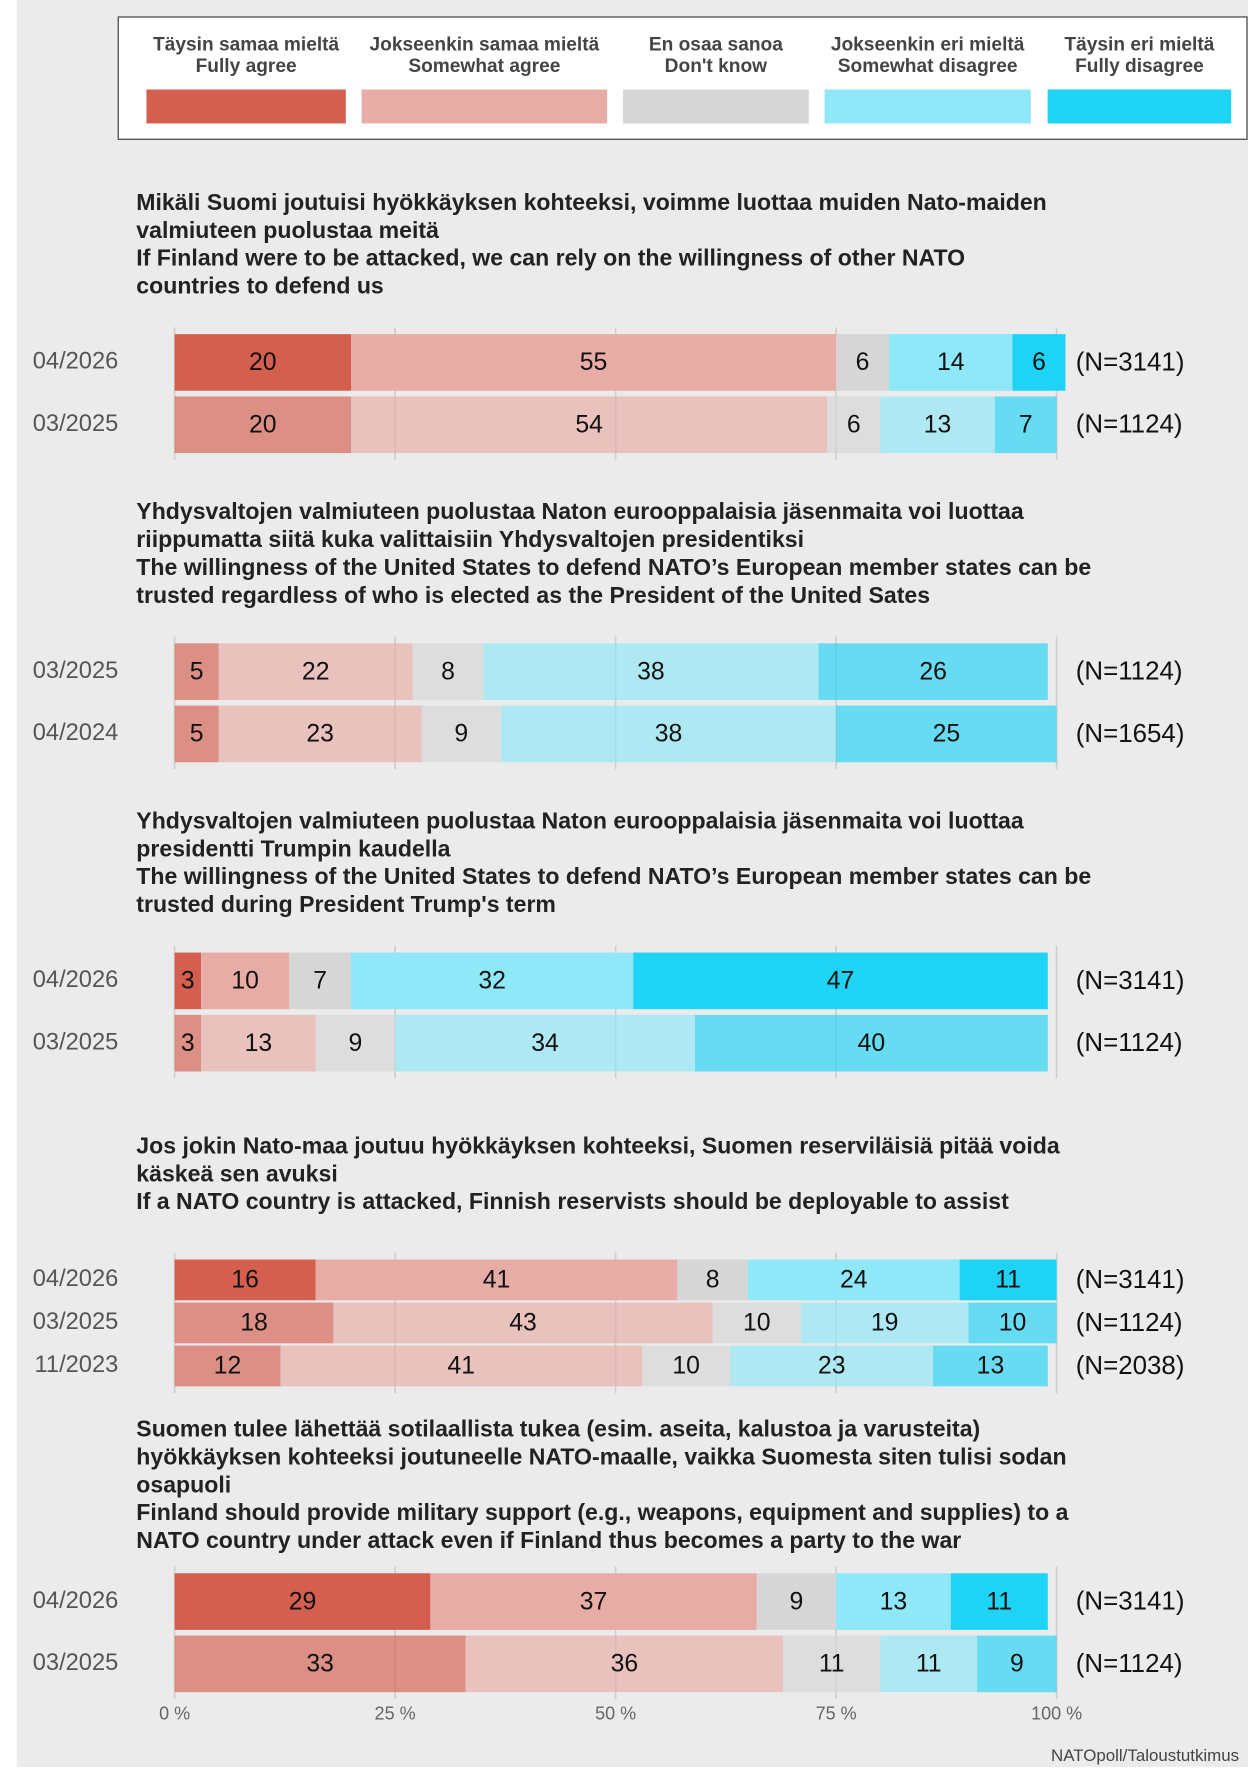 Image resolution: width=1256 pixels, height=1776 pixels. What do you see at coordinates (497, 1280) in the screenshot?
I see `value-label: 41` at bounding box center [497, 1280].